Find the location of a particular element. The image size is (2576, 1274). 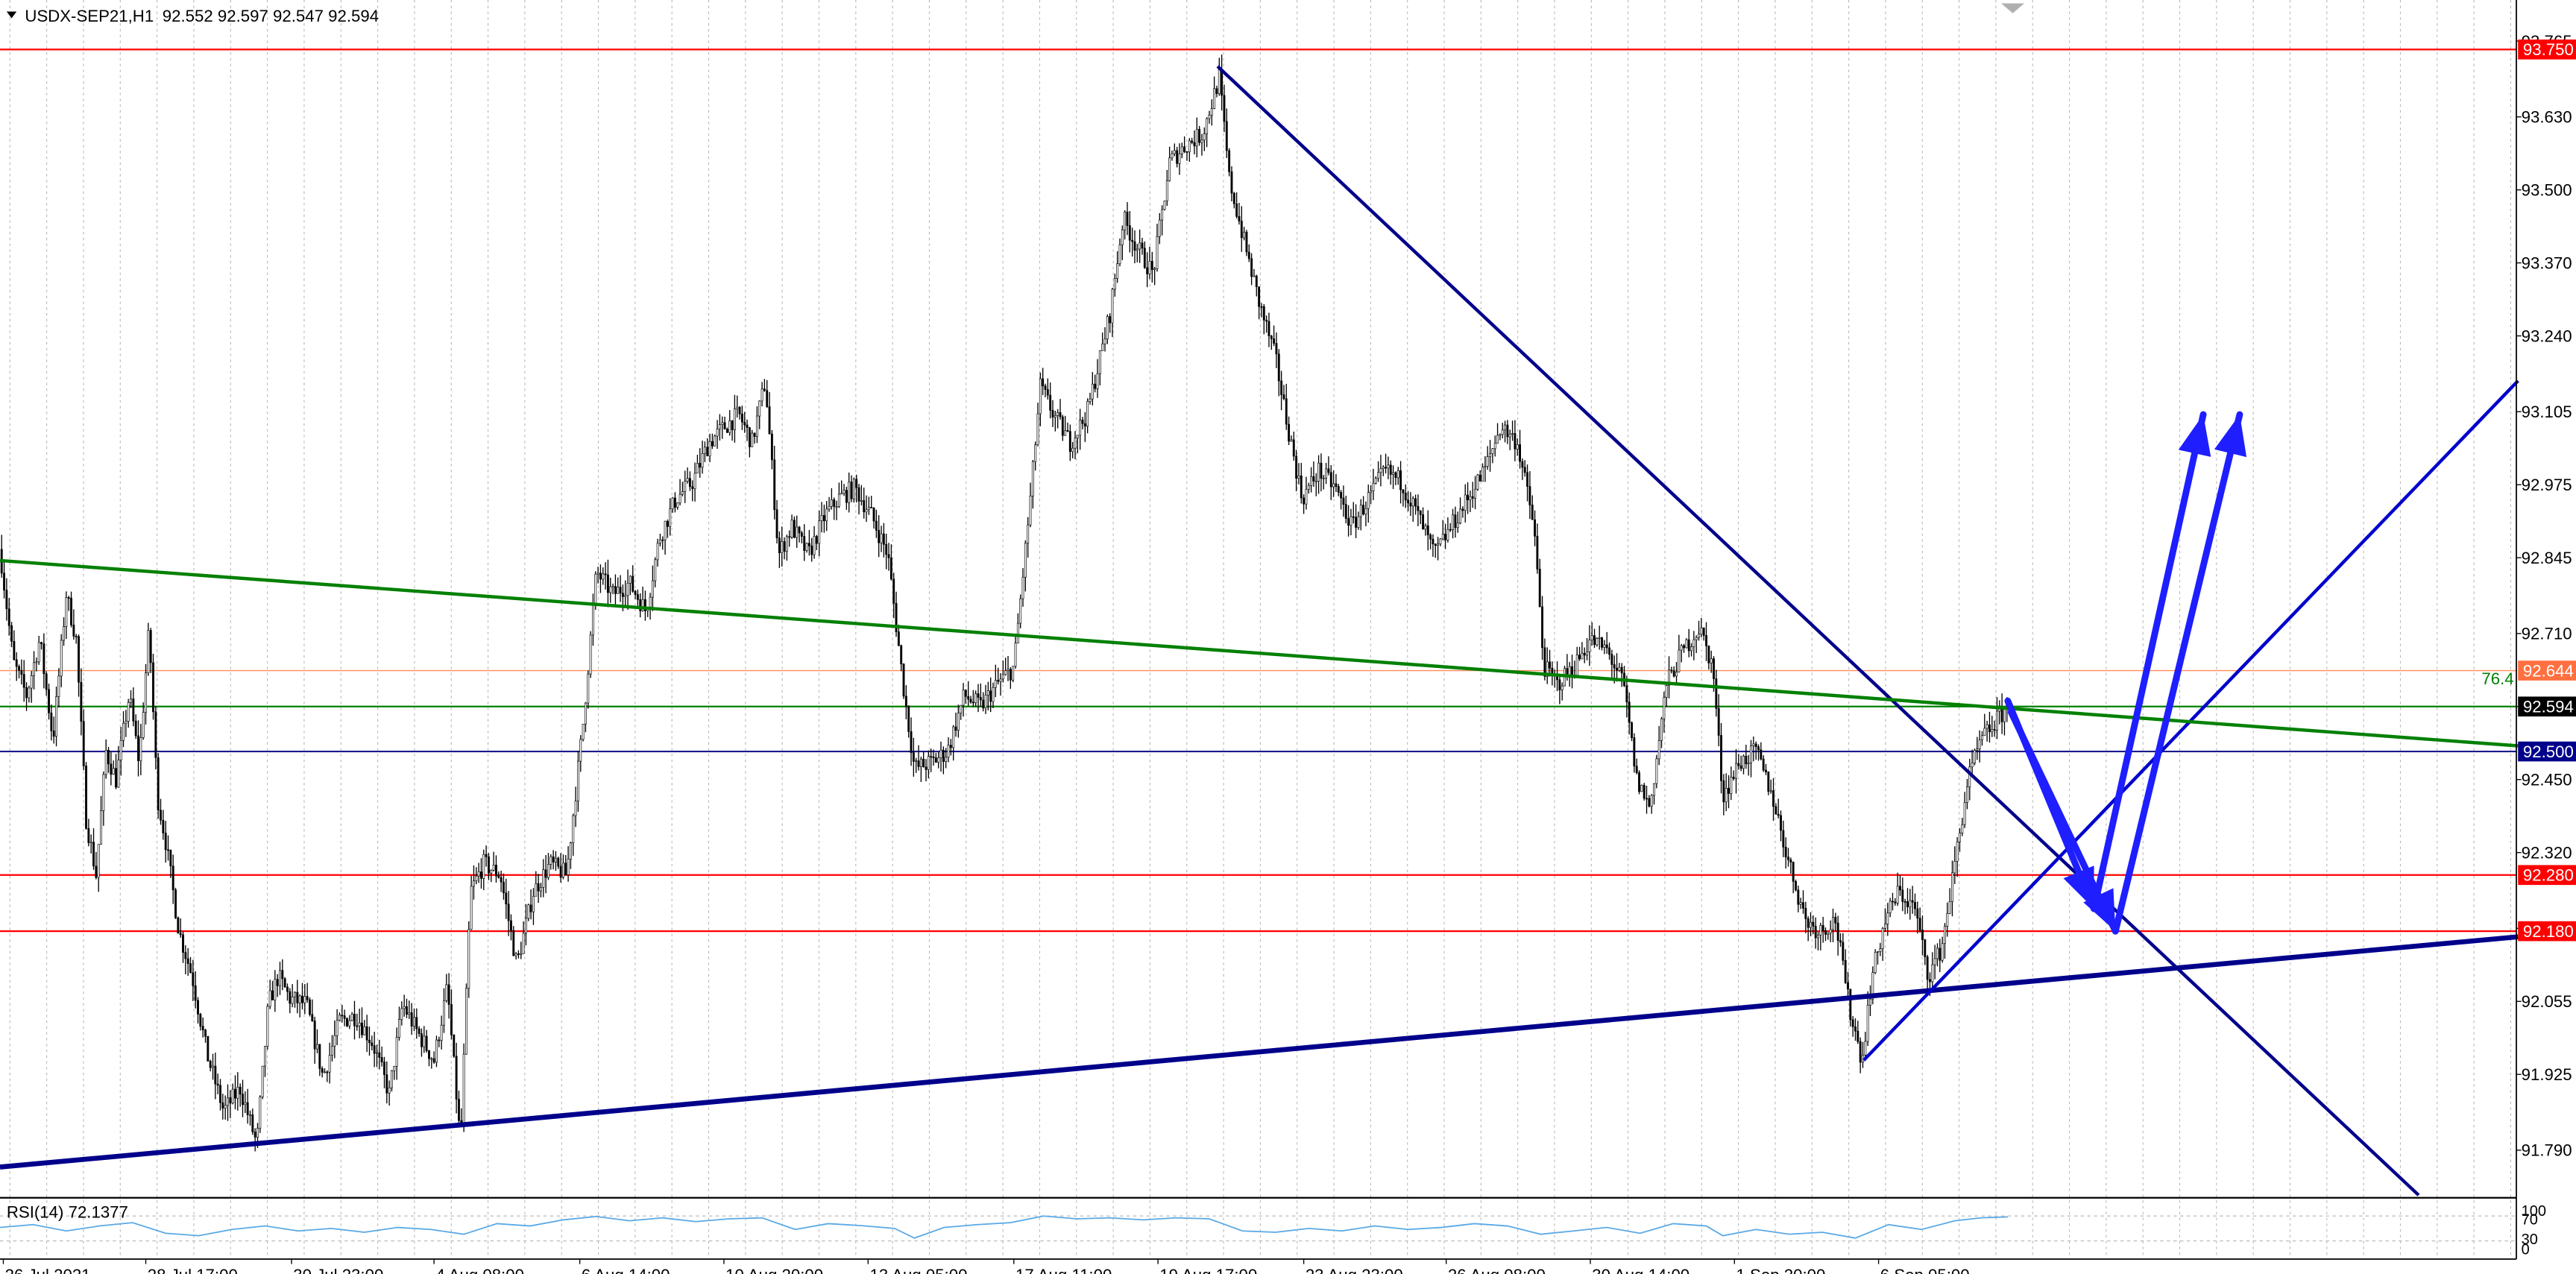

chart-shift-marker-icon is located at coordinates (2013, 8).